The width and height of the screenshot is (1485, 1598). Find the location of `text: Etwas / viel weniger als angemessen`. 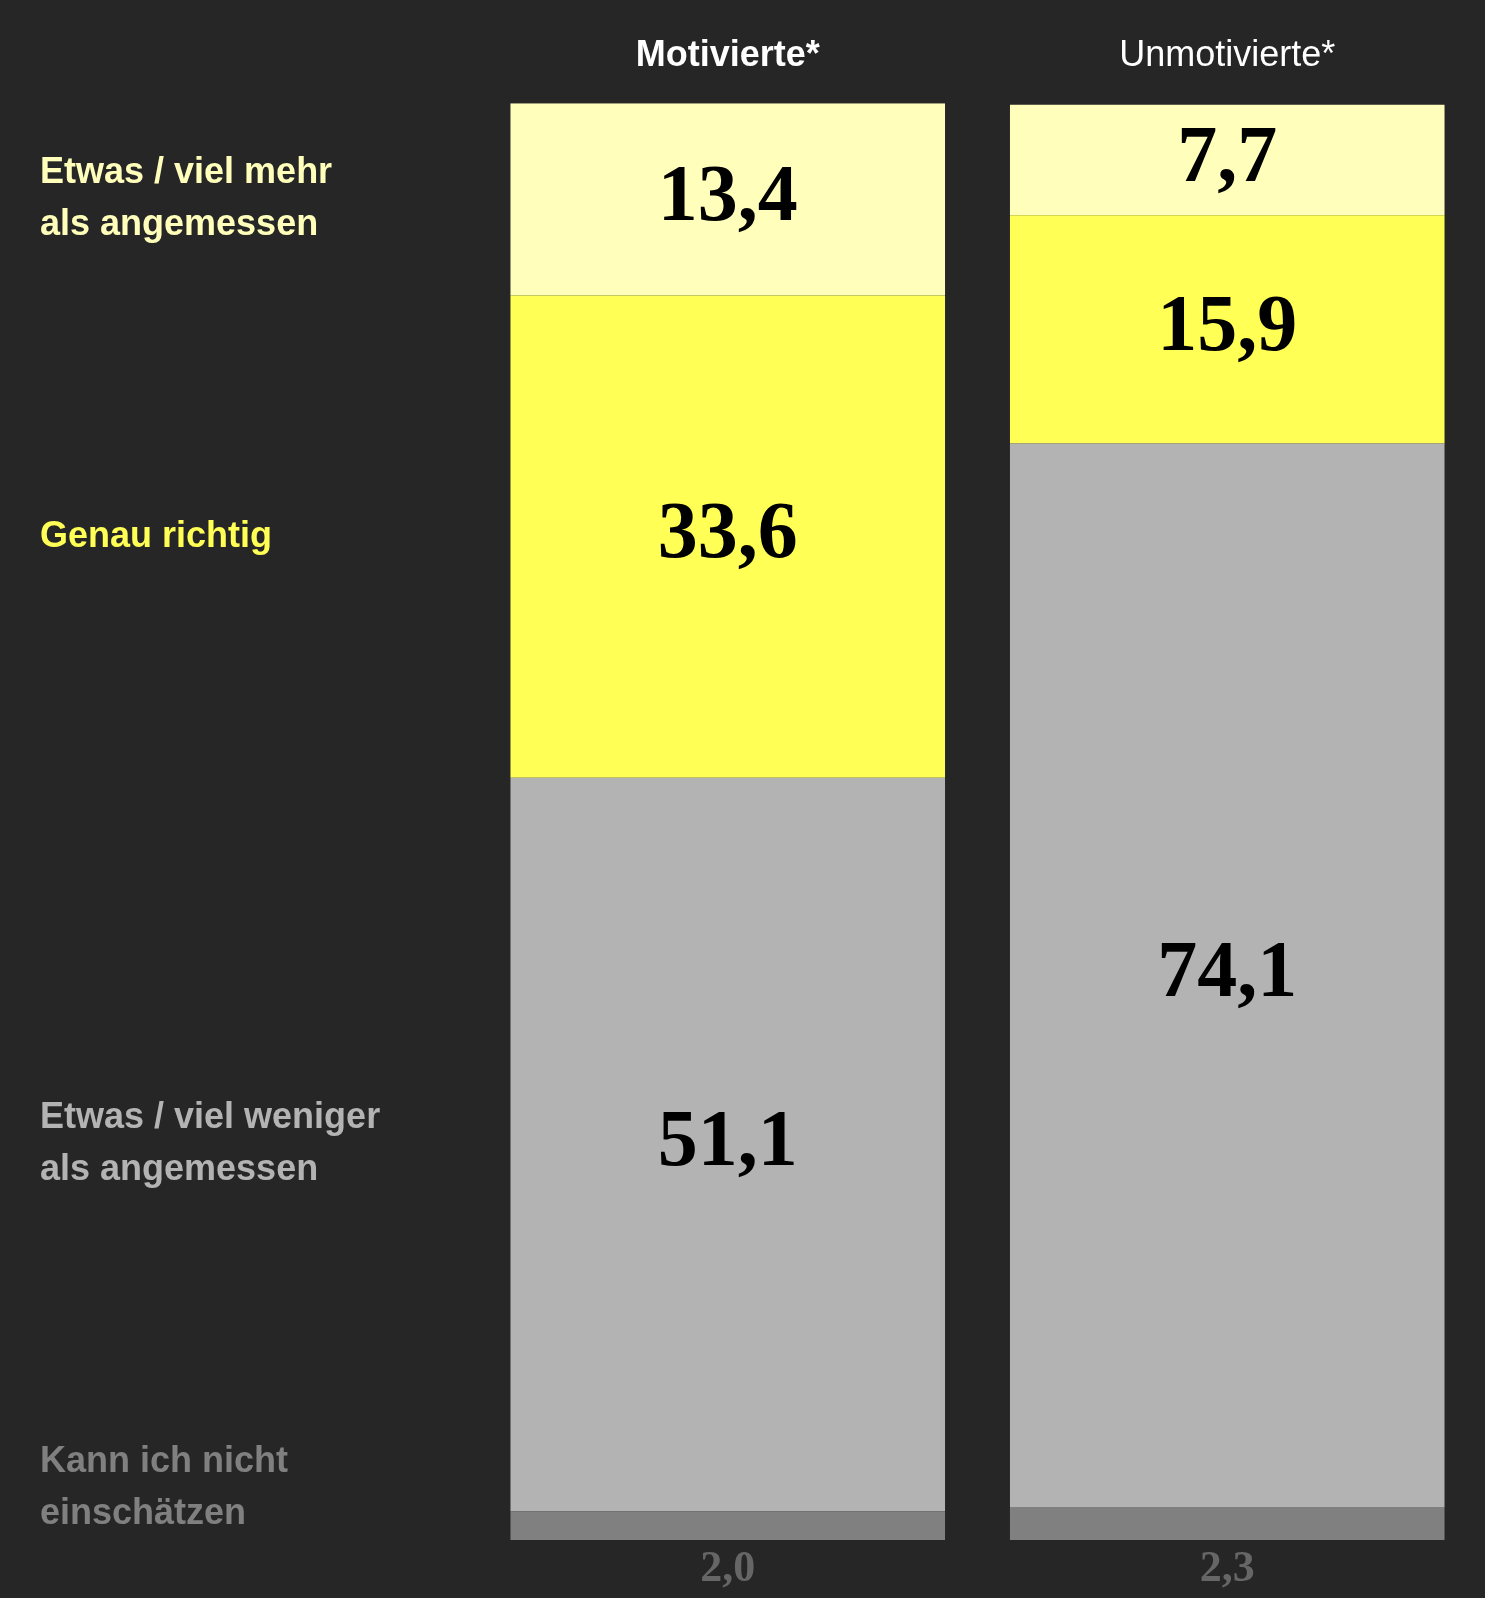

text: Etwas / viel weniger als angemessen is located at coordinates (210, 1142).